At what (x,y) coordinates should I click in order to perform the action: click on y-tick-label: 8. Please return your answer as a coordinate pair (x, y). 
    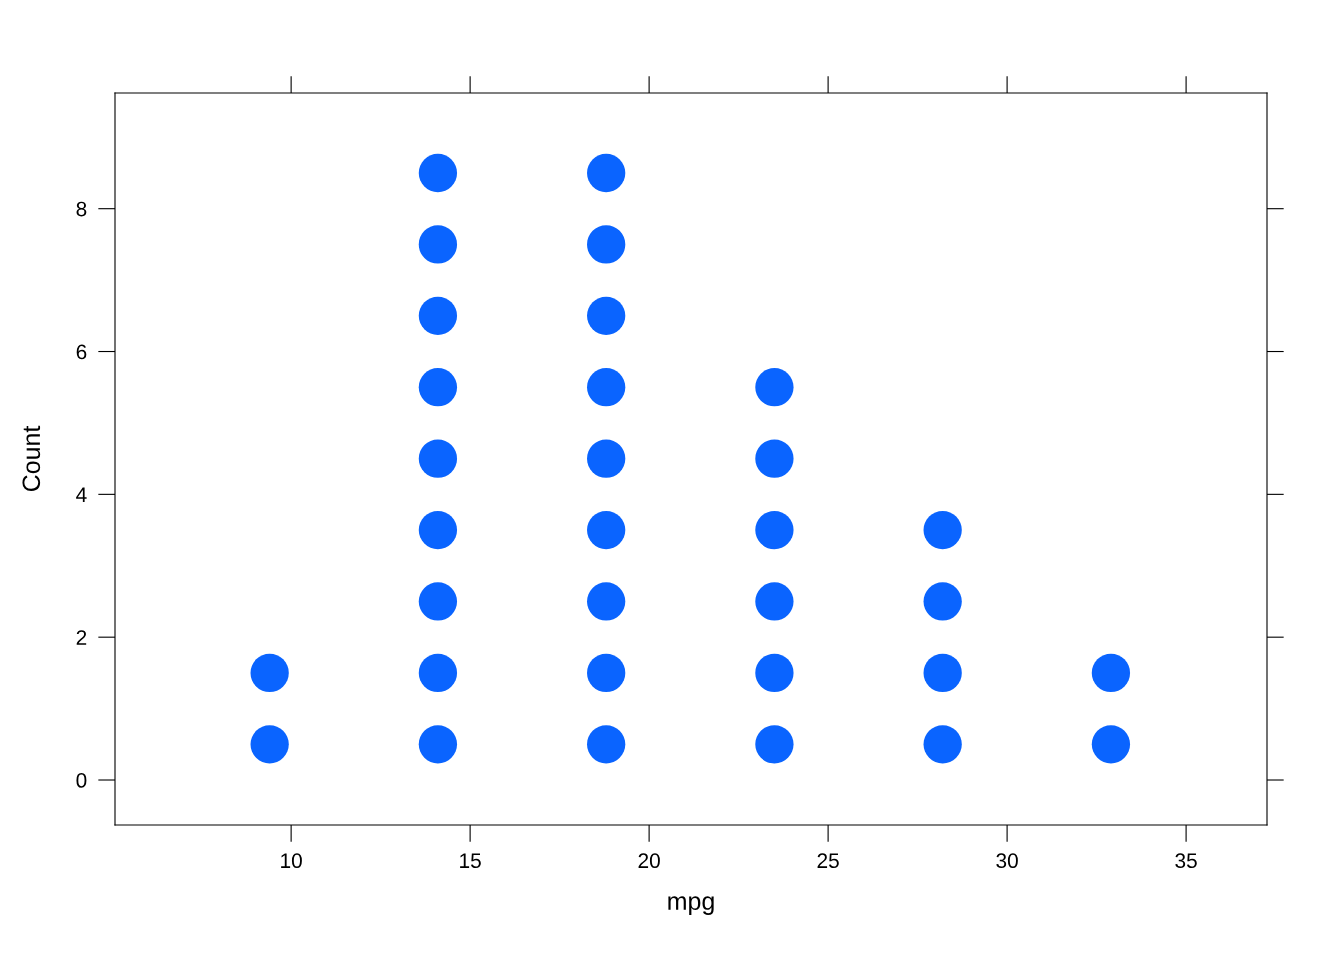
    Looking at the image, I should click on (81, 209).